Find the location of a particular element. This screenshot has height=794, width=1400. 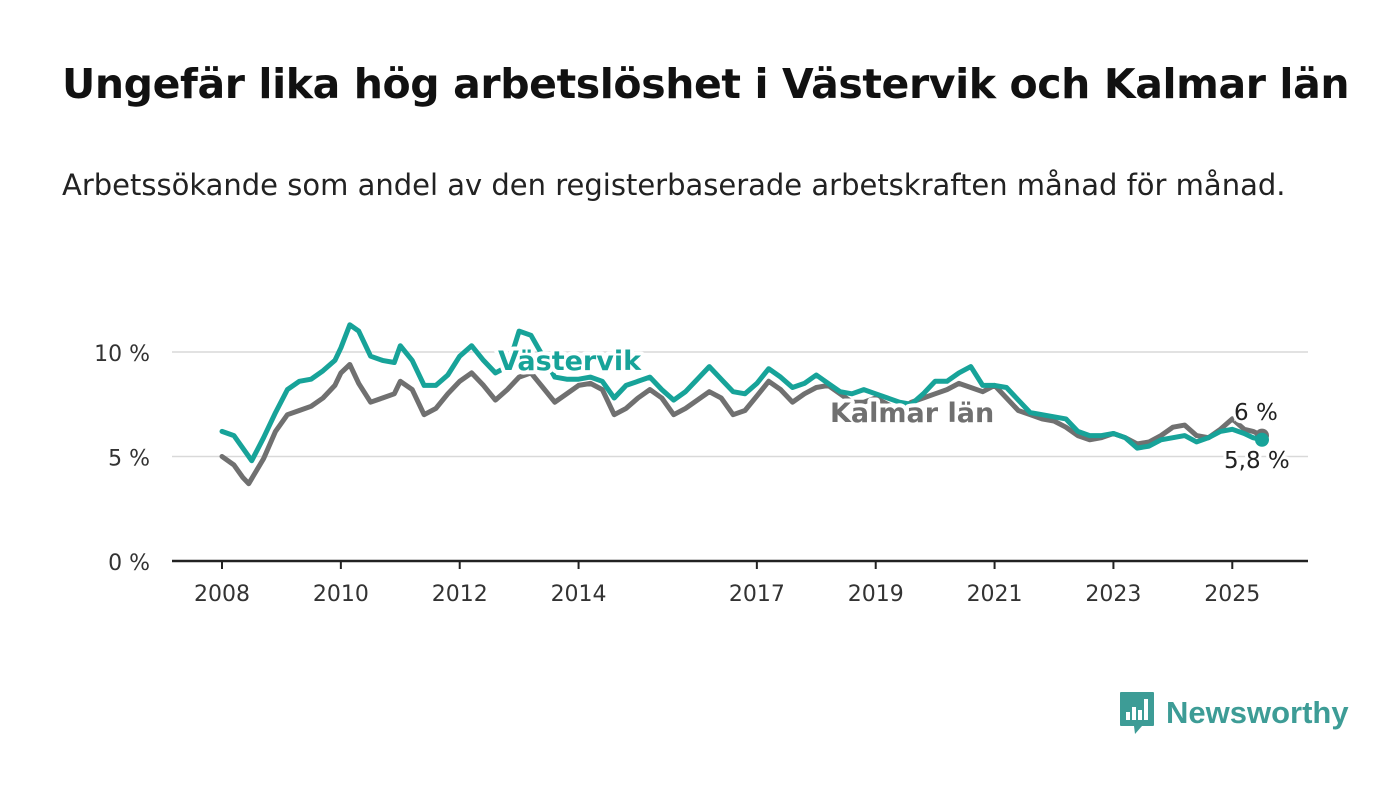

y-tick-label: 10 % is located at coordinates (122, 354).